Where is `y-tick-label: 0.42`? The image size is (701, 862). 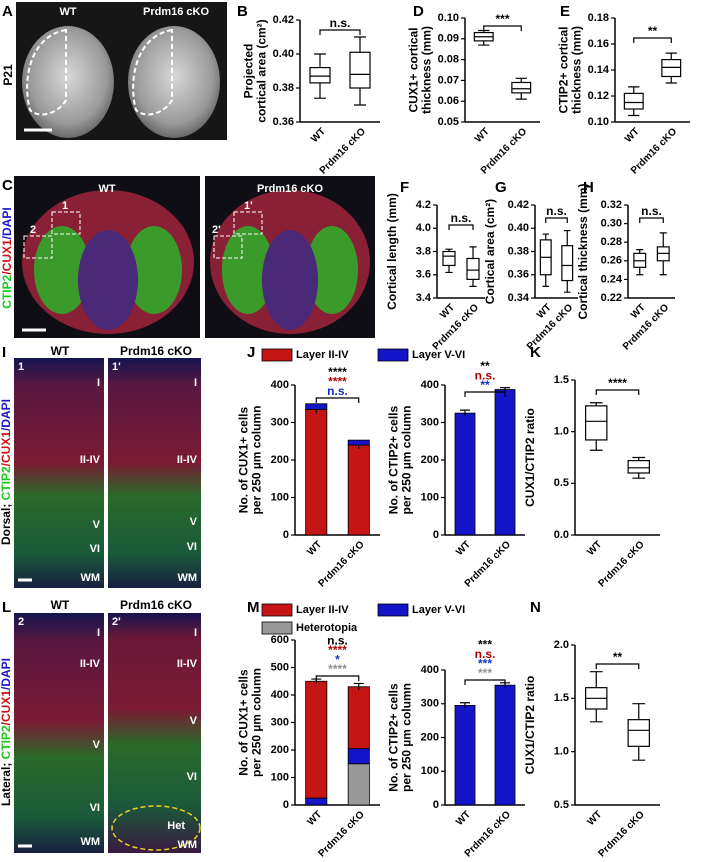
y-tick-label: 0.42 is located at coordinates (283, 20).